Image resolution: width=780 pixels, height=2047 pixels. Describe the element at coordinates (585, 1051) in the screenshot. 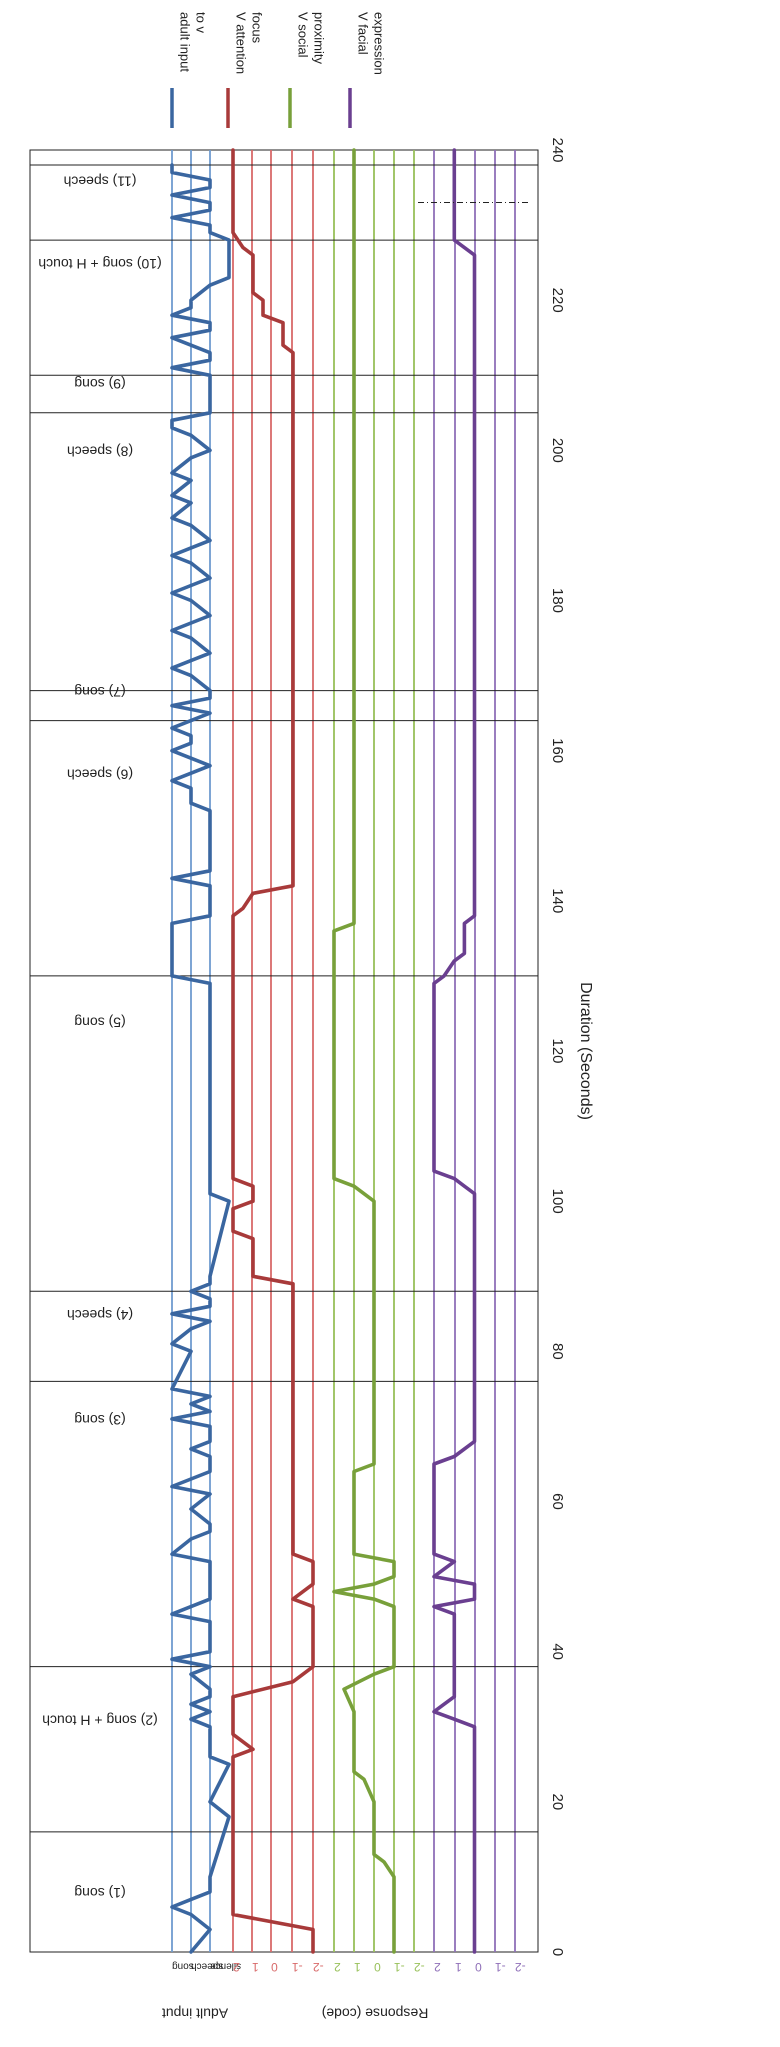

I see `x-axis-label: Duration (Seconds)` at that location.